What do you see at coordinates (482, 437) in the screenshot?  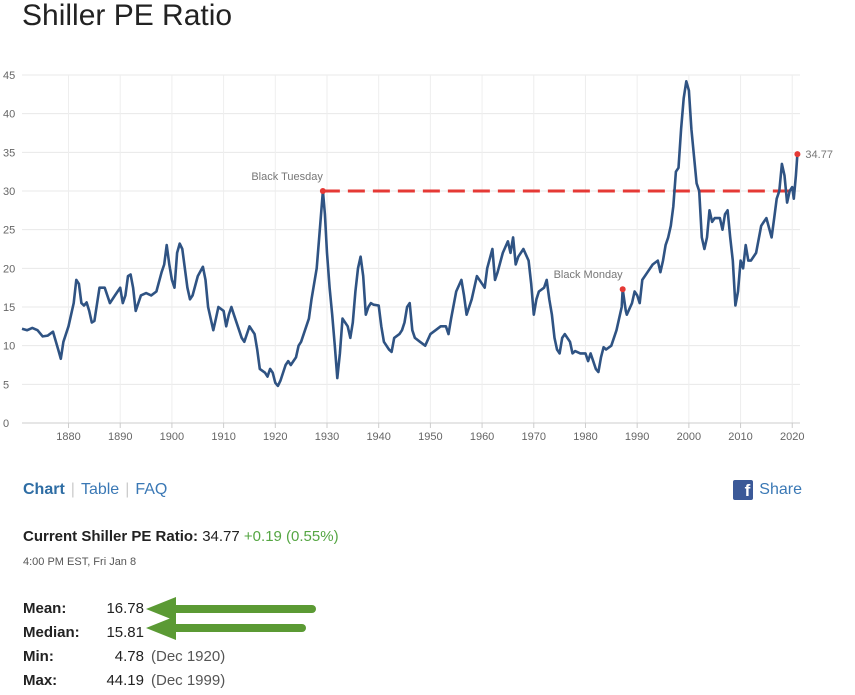 I see `x-tick-label: 1960` at bounding box center [482, 437].